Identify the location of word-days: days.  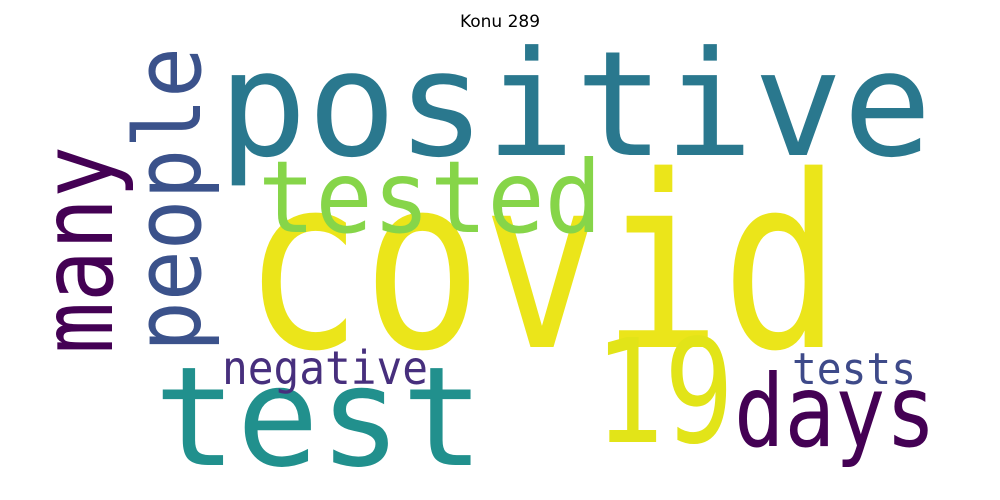
(835, 411).